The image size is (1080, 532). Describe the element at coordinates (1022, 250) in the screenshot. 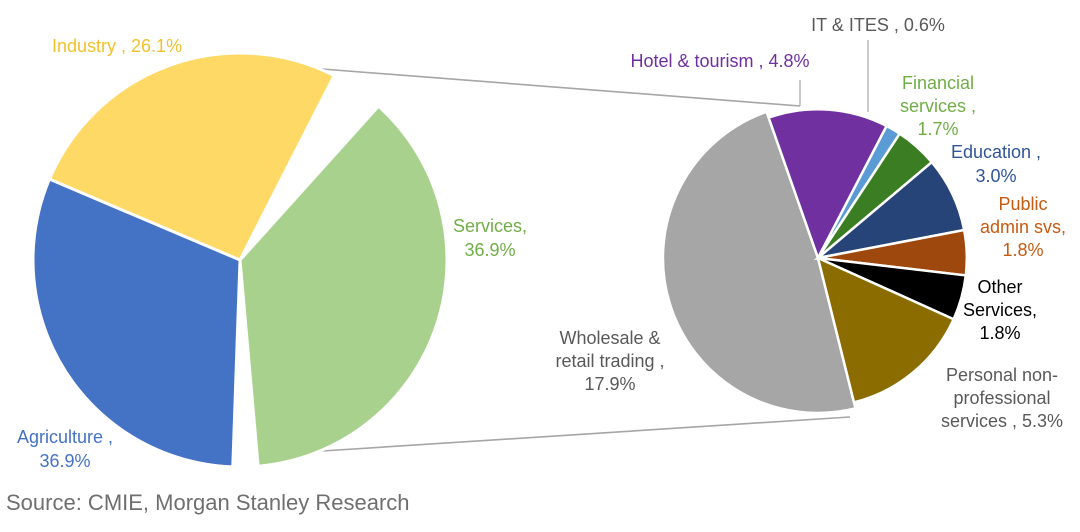

I see `label-public-line3: 1.8%` at that location.